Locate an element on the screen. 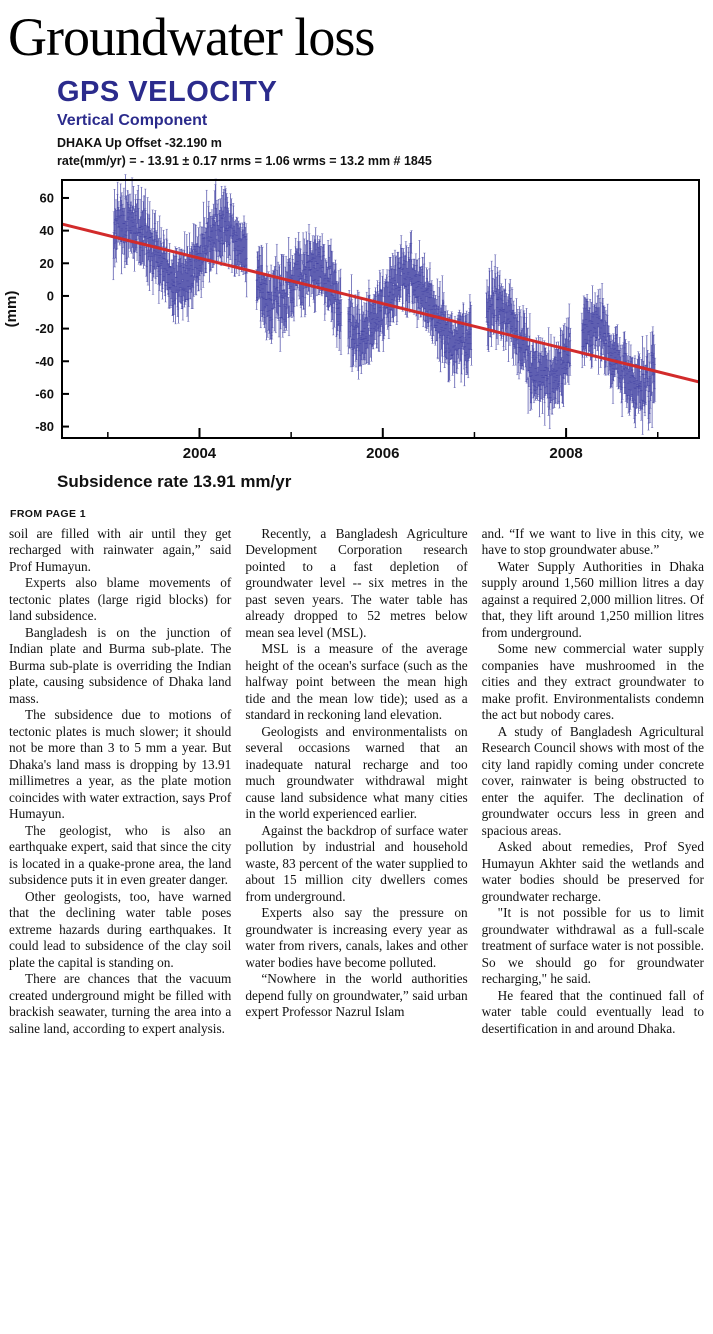 Image resolution: width=713 pixels, height=1334 pixels. chart-caption: Subsidence rate 13.91 mm/yr is located at coordinates (174, 481).